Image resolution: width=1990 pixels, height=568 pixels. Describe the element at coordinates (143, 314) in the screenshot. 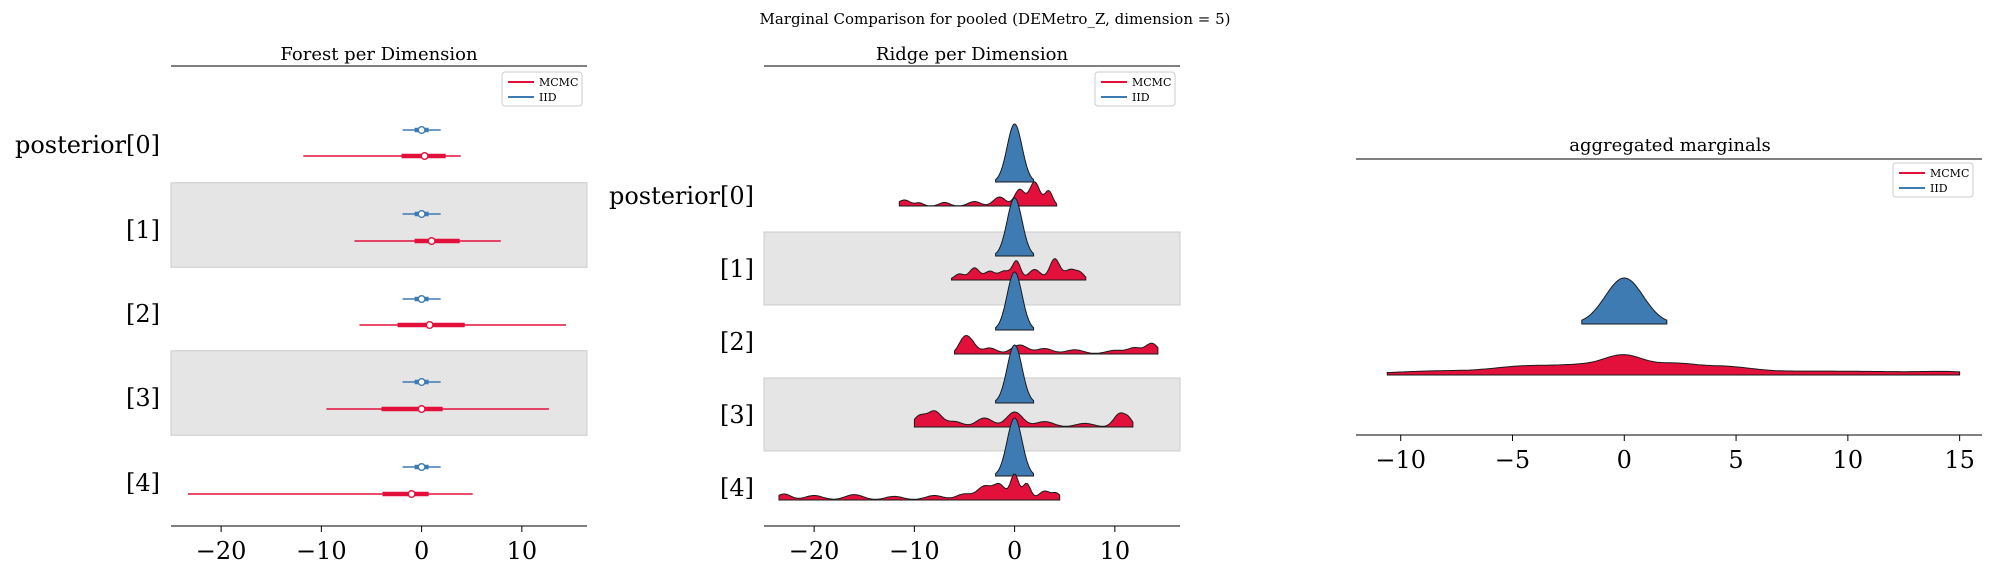

I see `forest-row-label: [2]` at that location.